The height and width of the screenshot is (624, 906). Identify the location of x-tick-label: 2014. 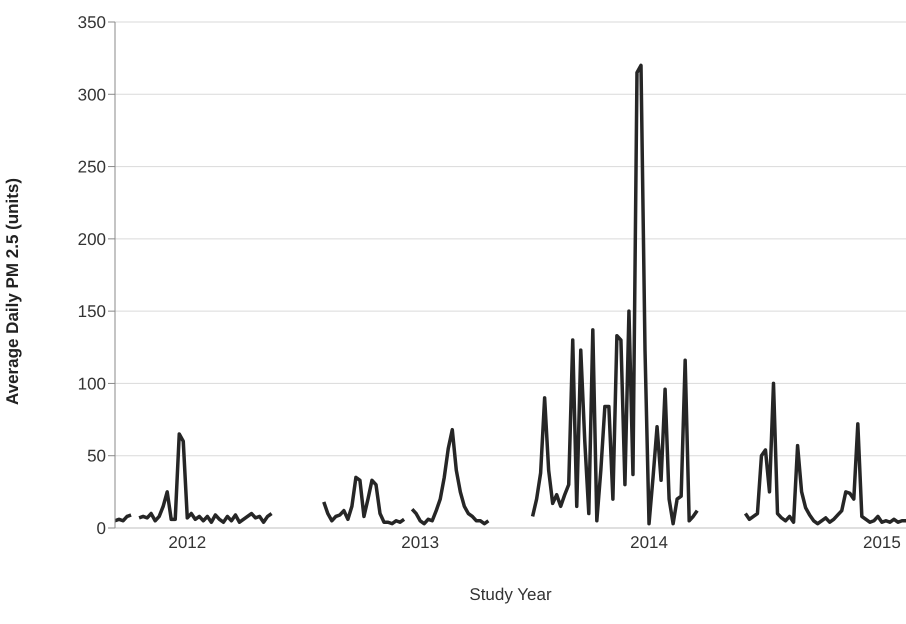
(649, 542).